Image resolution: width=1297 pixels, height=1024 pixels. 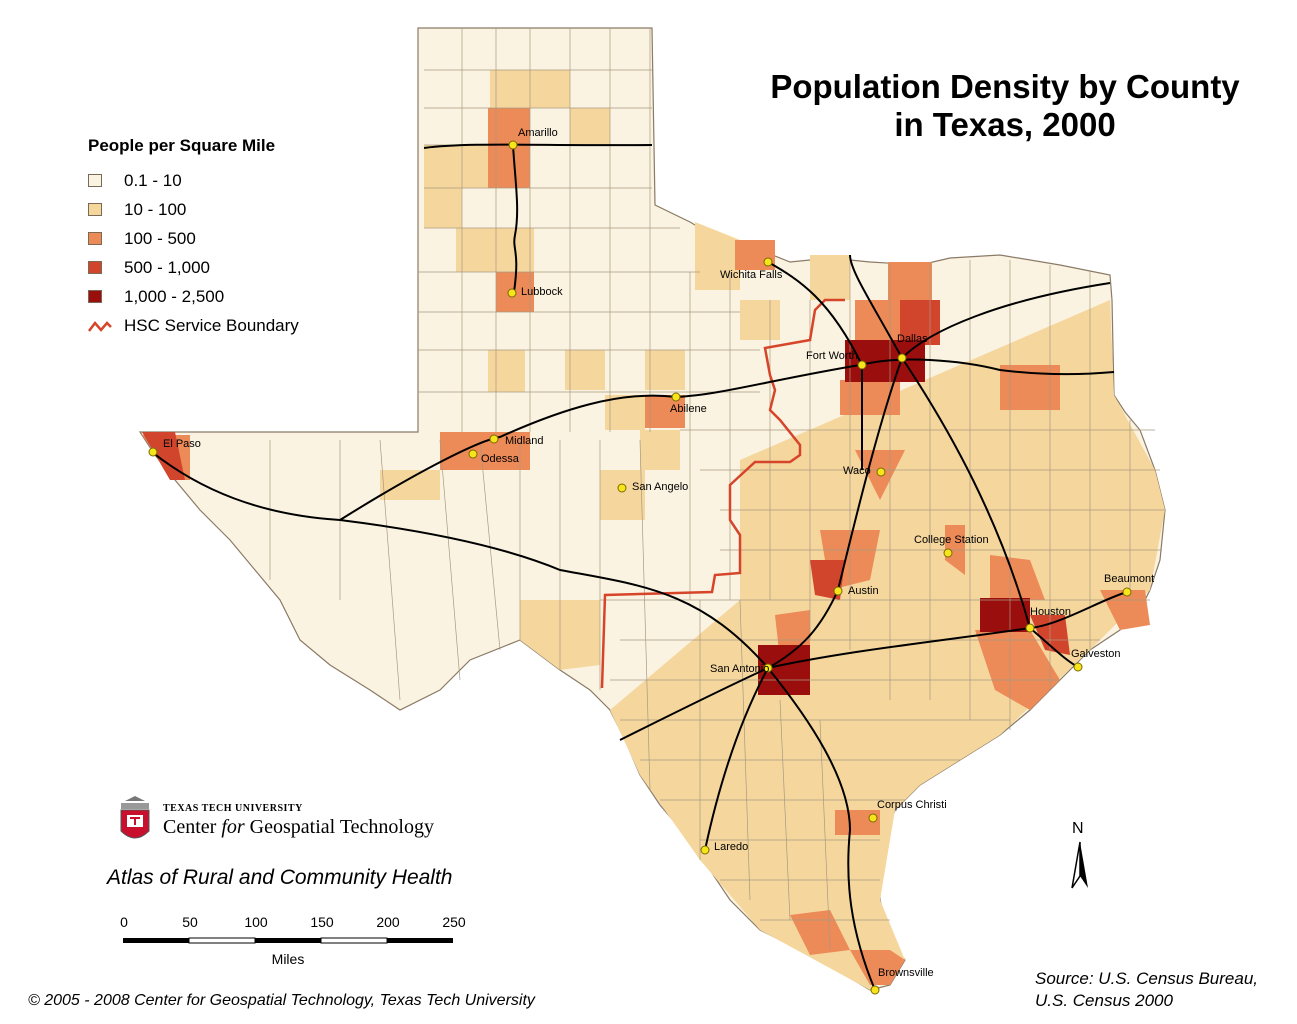 I want to click on city-label-austin: Austin, so click(x=863, y=591).